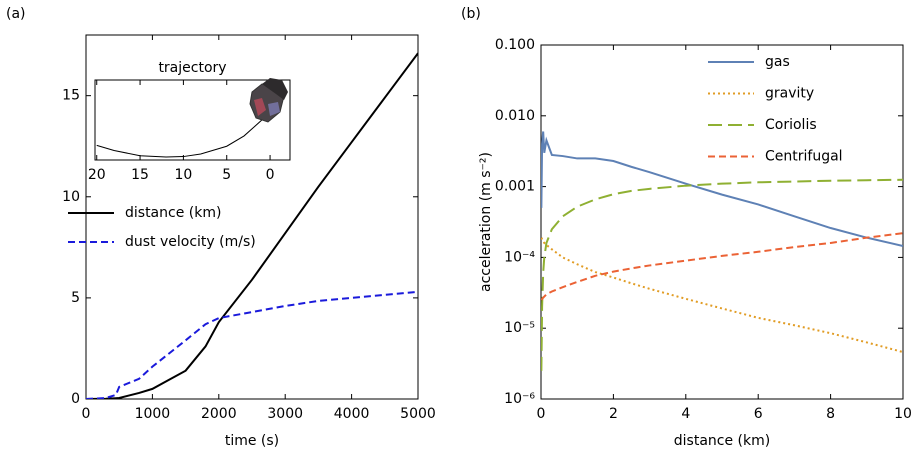 Image resolution: width=917 pixels, height=467 pixels. Describe the element at coordinates (75, 298) in the screenshot. I see `y-tick-label: 5` at that location.